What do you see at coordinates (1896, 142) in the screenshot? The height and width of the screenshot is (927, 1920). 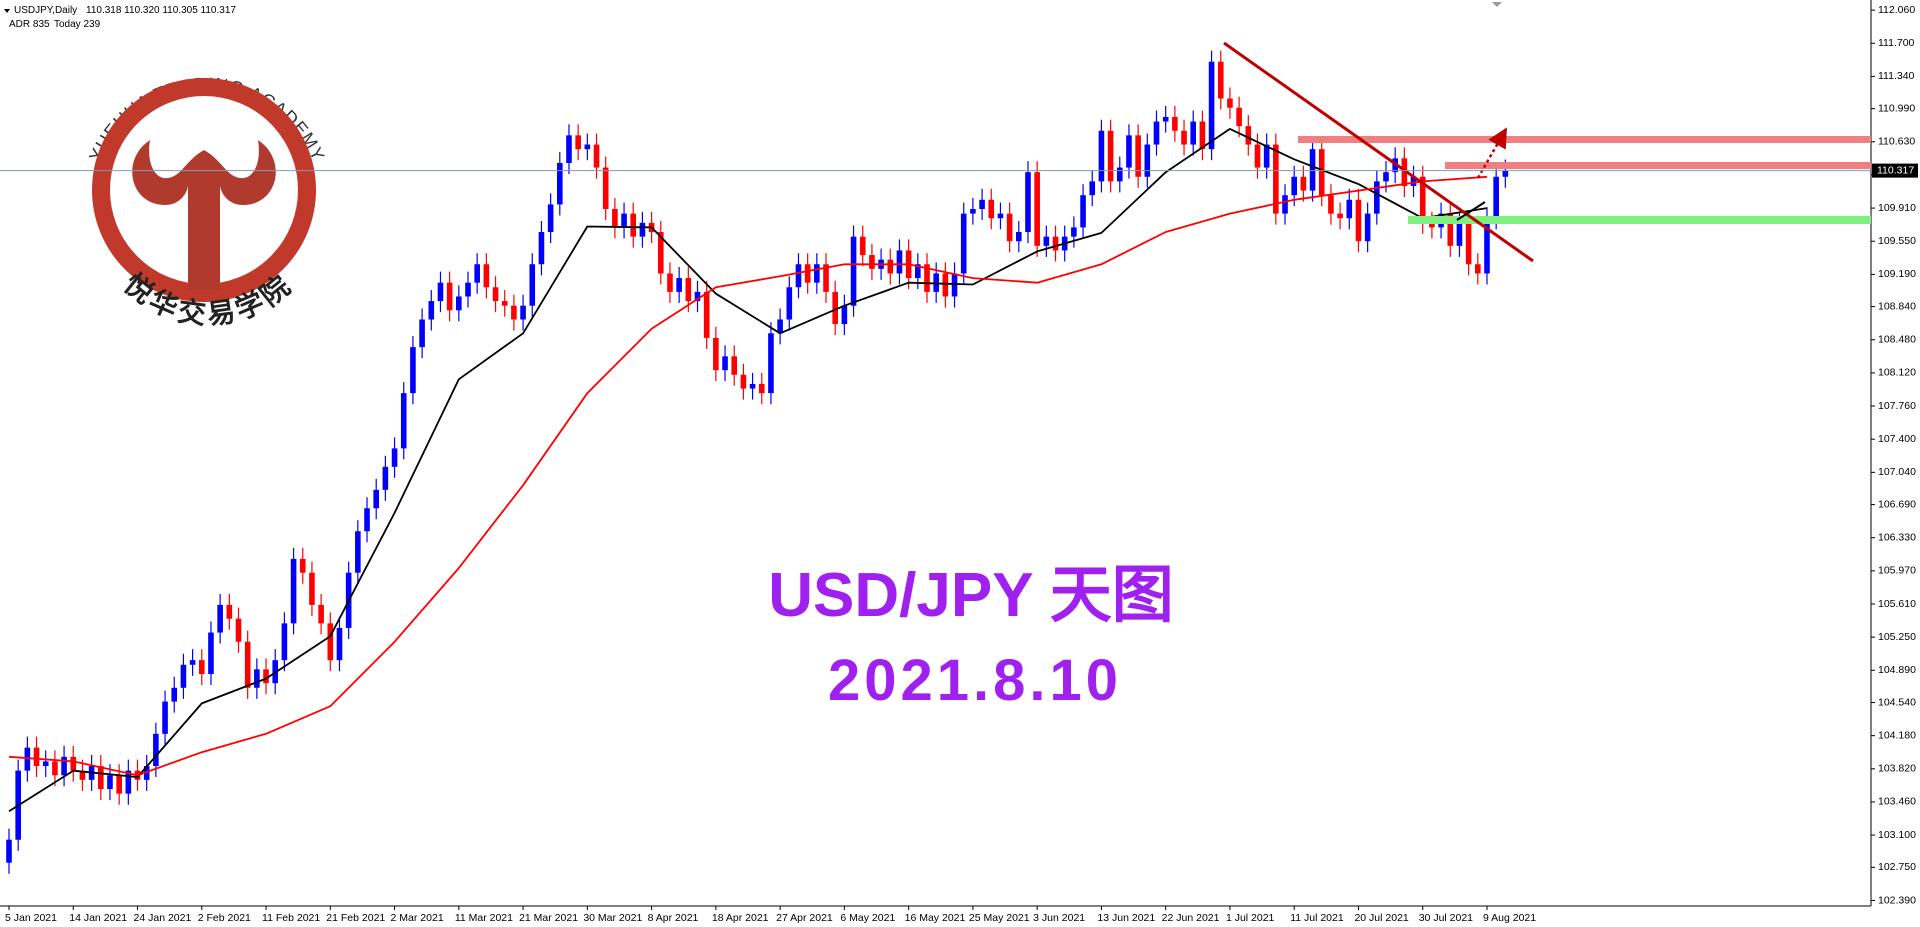 I see `y-tick-label: 110.630` at bounding box center [1896, 142].